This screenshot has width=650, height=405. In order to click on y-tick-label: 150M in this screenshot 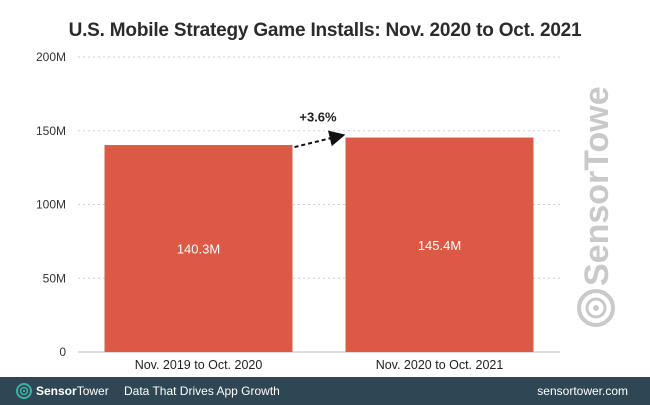, I will do `click(51, 131)`.